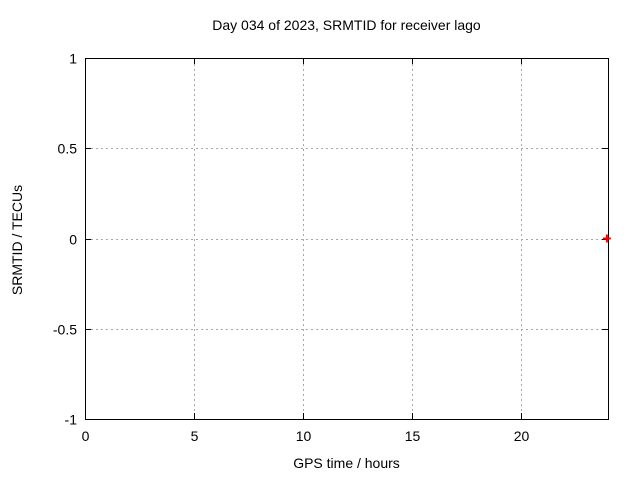 The image size is (640, 480). What do you see at coordinates (86, 436) in the screenshot?
I see `x-tick-label-0: 0` at bounding box center [86, 436].